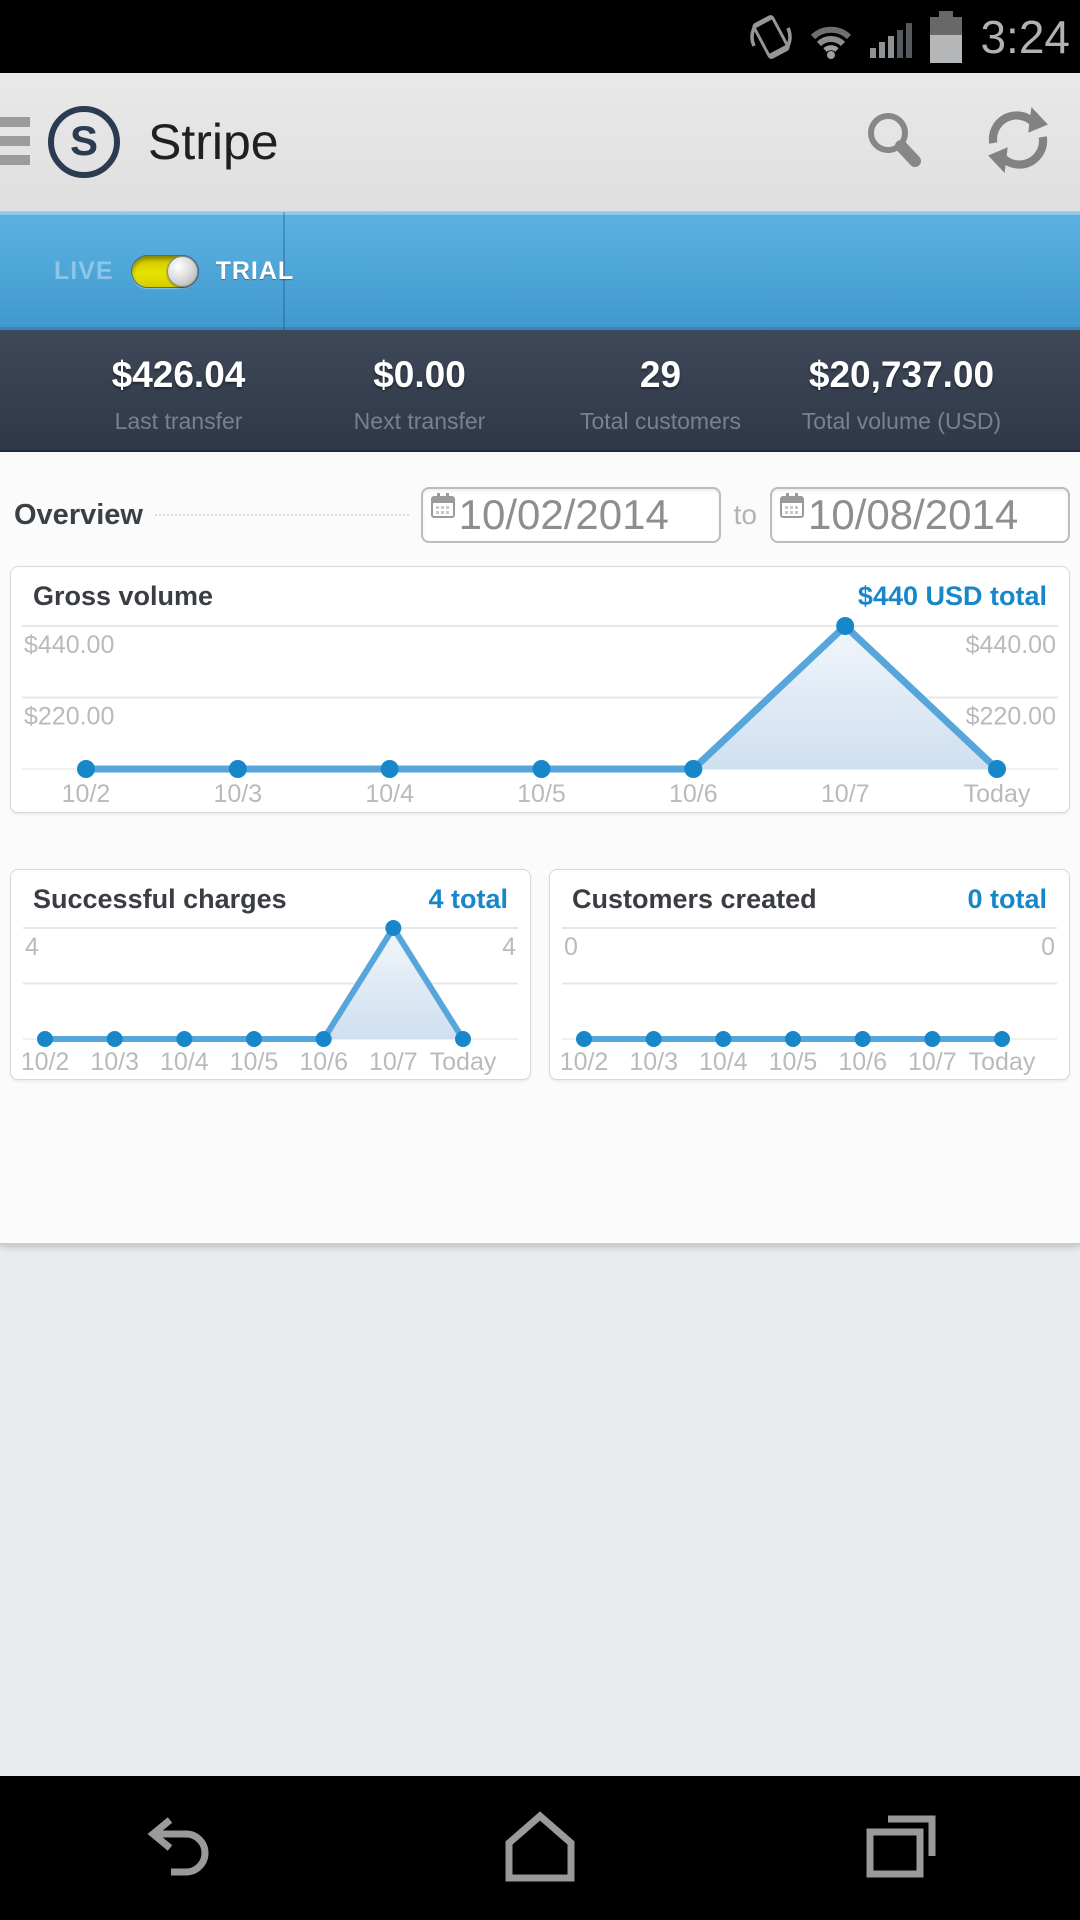 Image resolution: width=1080 pixels, height=1920 pixels. Describe the element at coordinates (213, 142) in the screenshot. I see `page-title: Stripe` at that location.